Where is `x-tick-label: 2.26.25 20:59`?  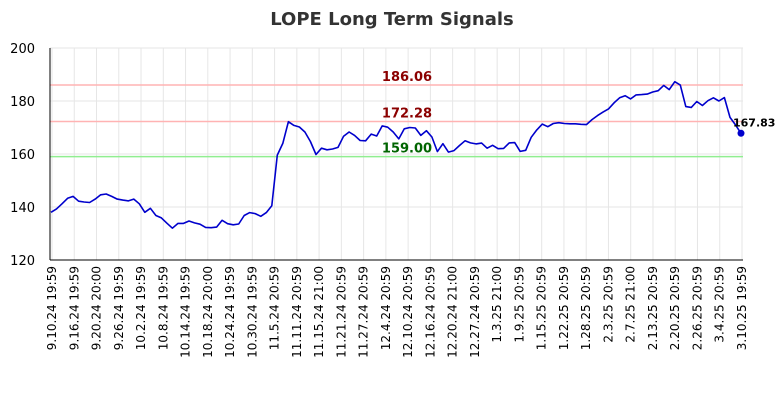 x-tick-label: 2.26.25 20:59 is located at coordinates (697, 308).